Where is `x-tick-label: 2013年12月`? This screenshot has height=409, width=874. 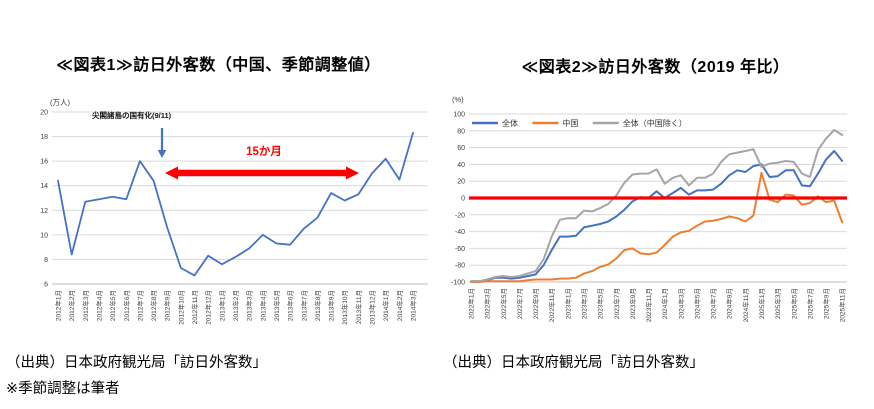 x-tick-label: 2013年12月 is located at coordinates (372, 307).